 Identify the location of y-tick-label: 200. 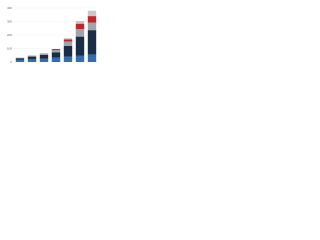
(9, 35).